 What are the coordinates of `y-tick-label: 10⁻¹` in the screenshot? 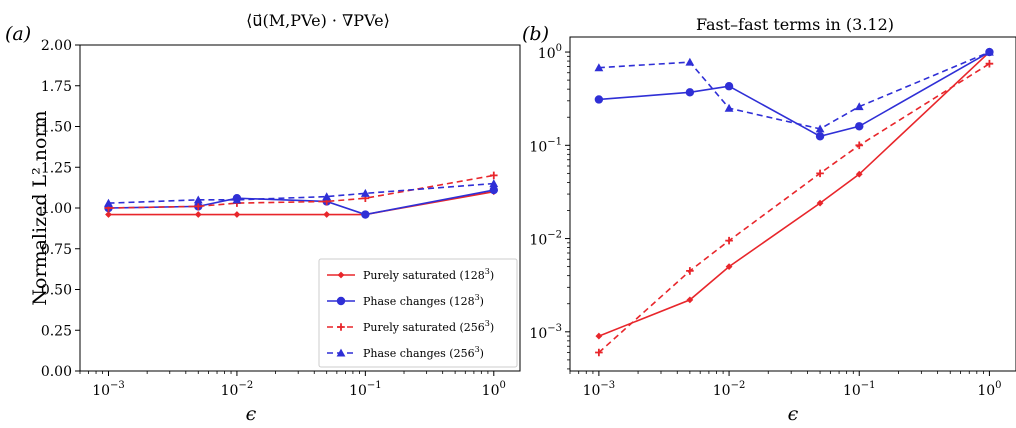 It's located at (545, 145).